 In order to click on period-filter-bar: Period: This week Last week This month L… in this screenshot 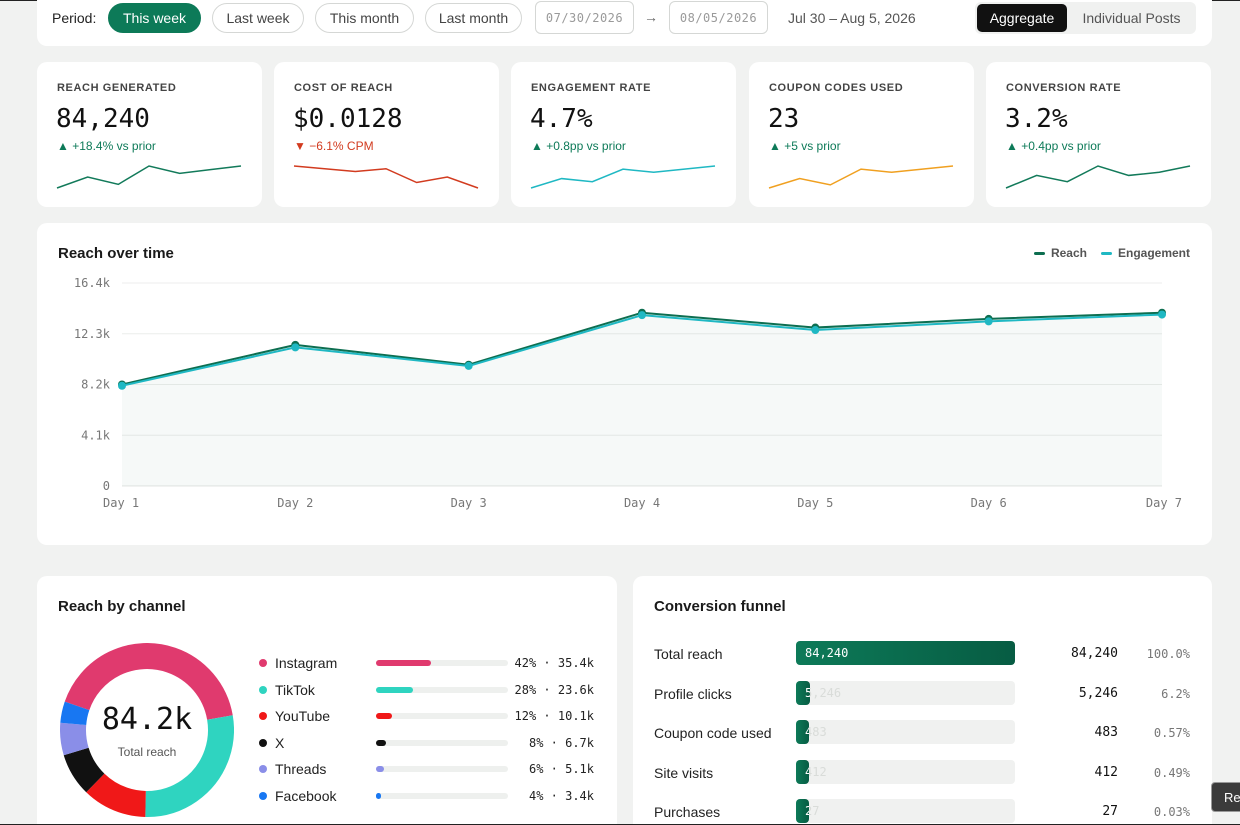, I will do `click(624, 23)`.